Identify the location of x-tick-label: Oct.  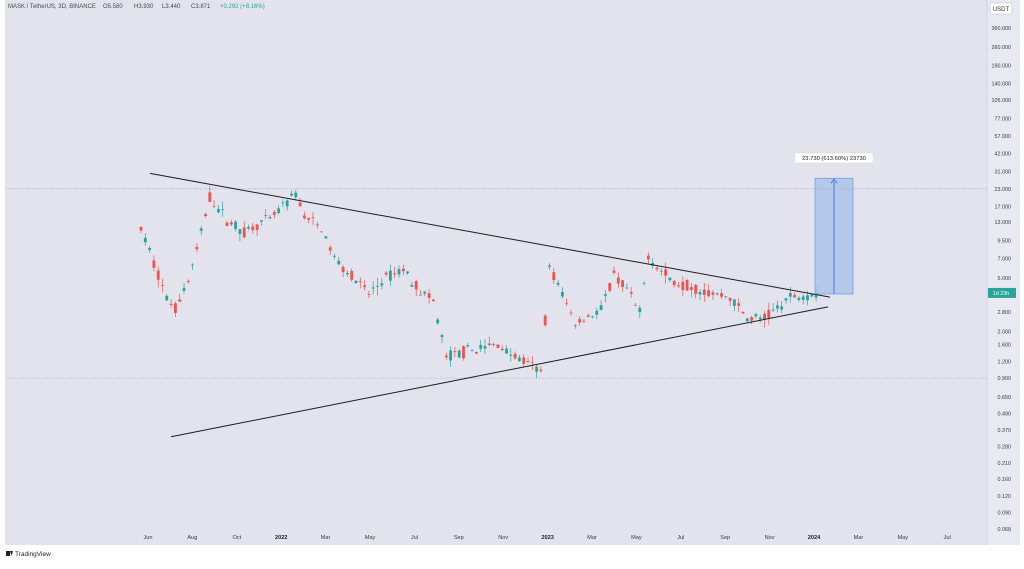
(236, 538).